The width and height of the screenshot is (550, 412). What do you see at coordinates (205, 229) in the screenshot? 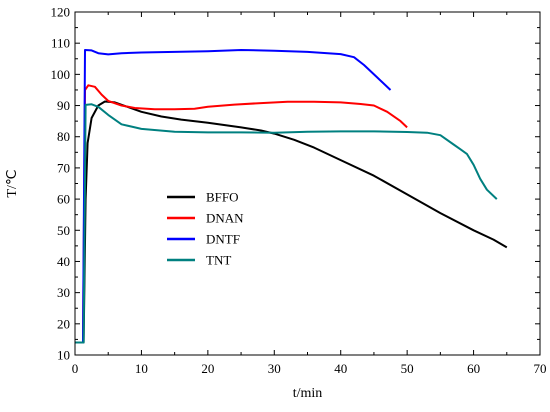
I see `legend: BFFO DNAN DNTF TNT` at bounding box center [205, 229].